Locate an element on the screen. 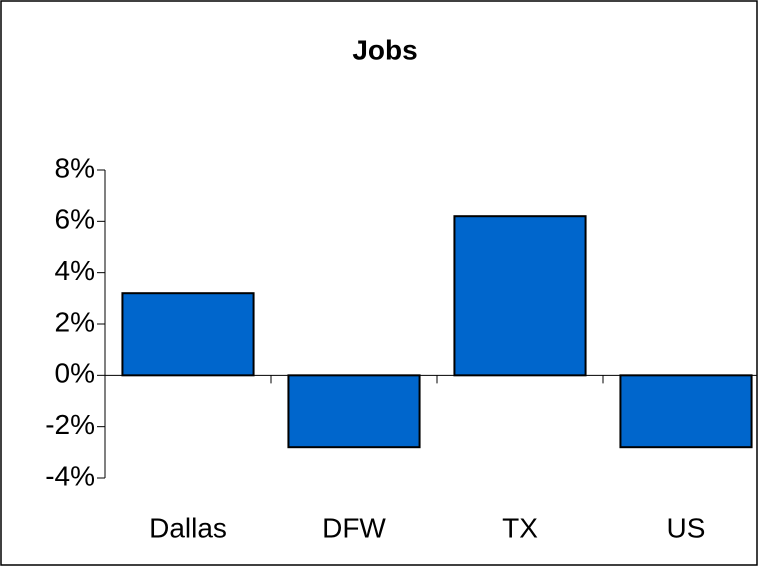  x-tick-label: DFW is located at coordinates (354, 527).